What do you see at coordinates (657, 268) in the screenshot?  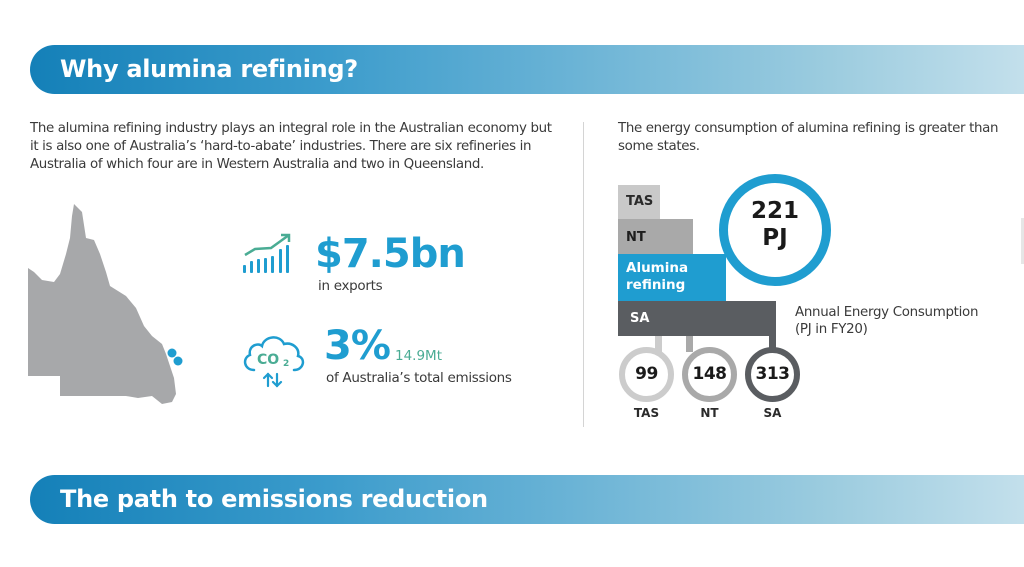 I see `bar-alumina-label-line1: Alumina` at bounding box center [657, 268].